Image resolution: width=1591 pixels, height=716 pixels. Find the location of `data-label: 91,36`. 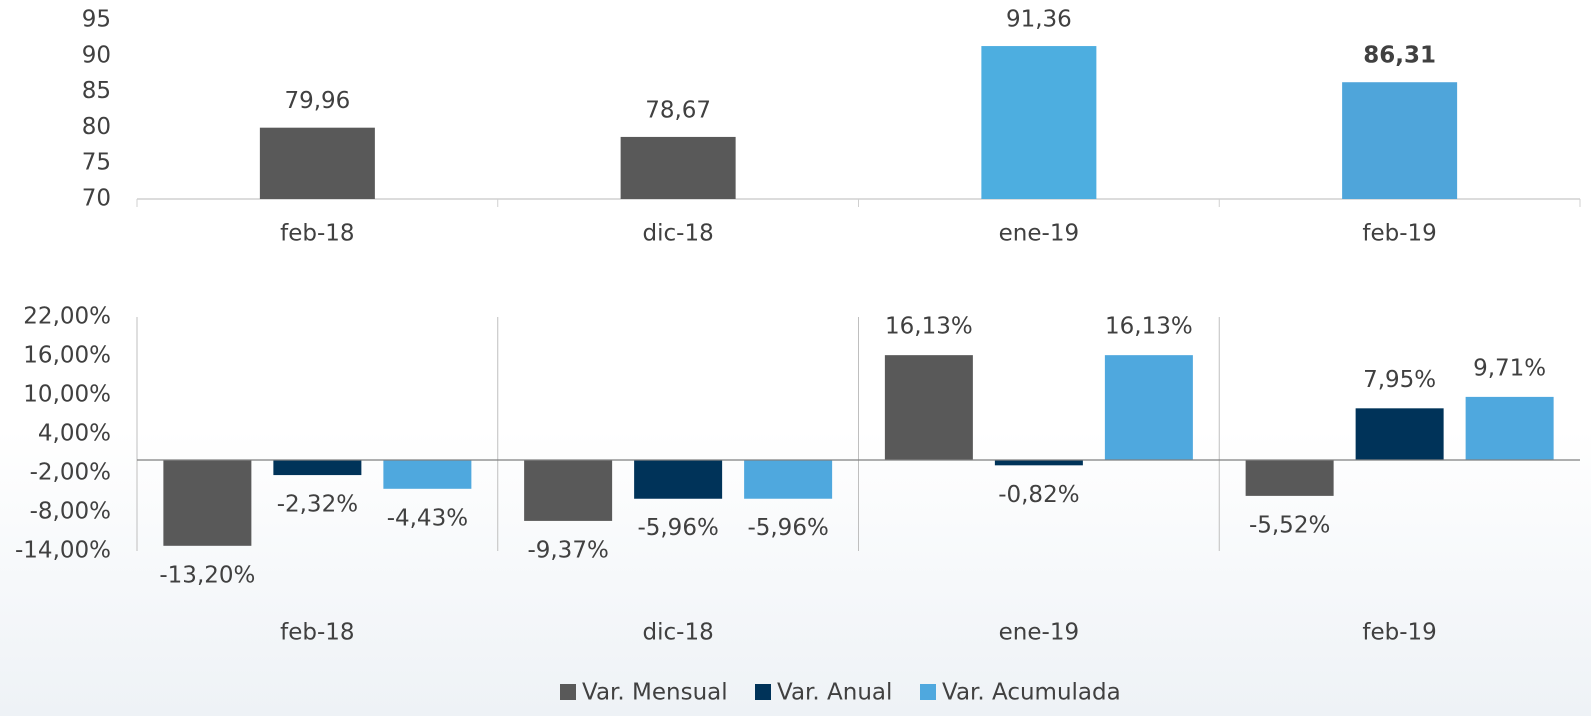

data-label: 91,36 is located at coordinates (1039, 20).